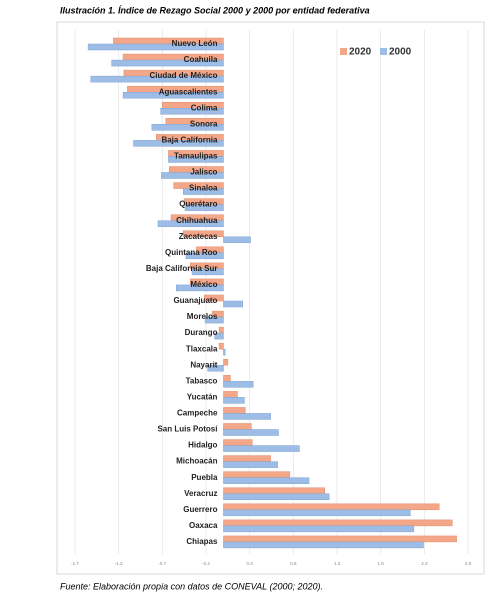 This screenshot has width=490, height=603. What do you see at coordinates (197, 220) in the screenshot?
I see `category-label: Chihuahua` at bounding box center [197, 220].